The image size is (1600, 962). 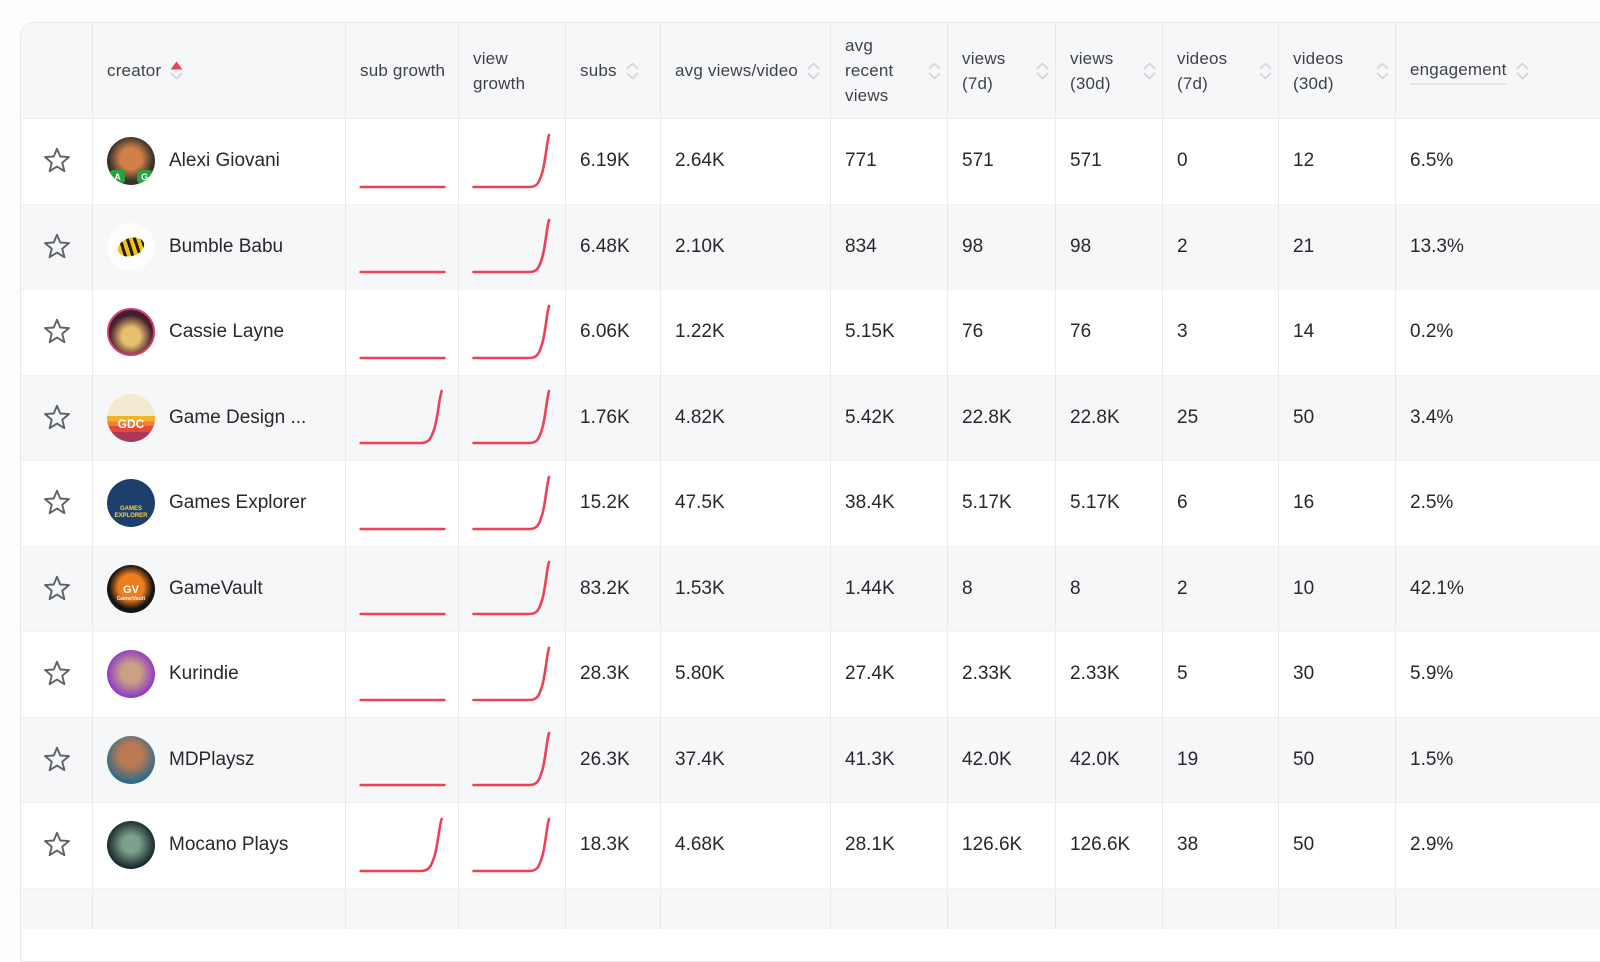 What do you see at coordinates (1109, 161) in the screenshot?
I see `views-30d-value: 571` at bounding box center [1109, 161].